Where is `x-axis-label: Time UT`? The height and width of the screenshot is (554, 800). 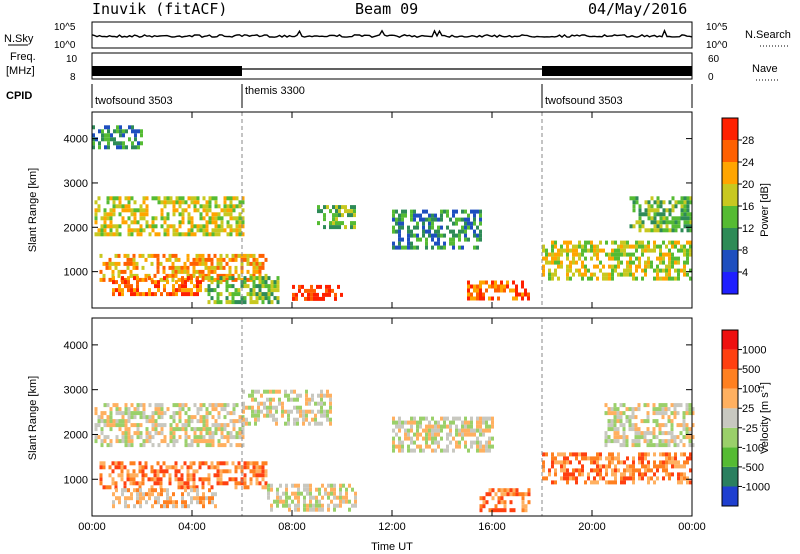 x-axis-label: Time UT is located at coordinates (392, 547).